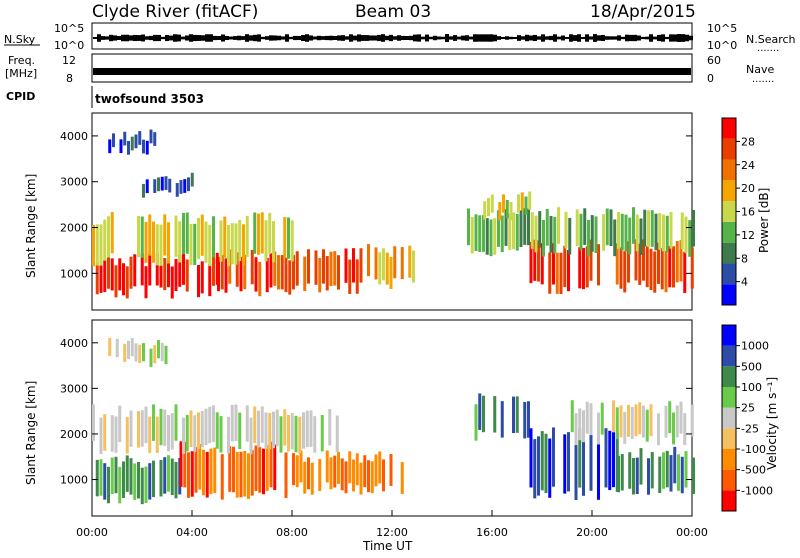 Image resolution: width=800 pixels, height=558 pixels. I want to click on power-colorbar-label: Power [dB], so click(764, 220).